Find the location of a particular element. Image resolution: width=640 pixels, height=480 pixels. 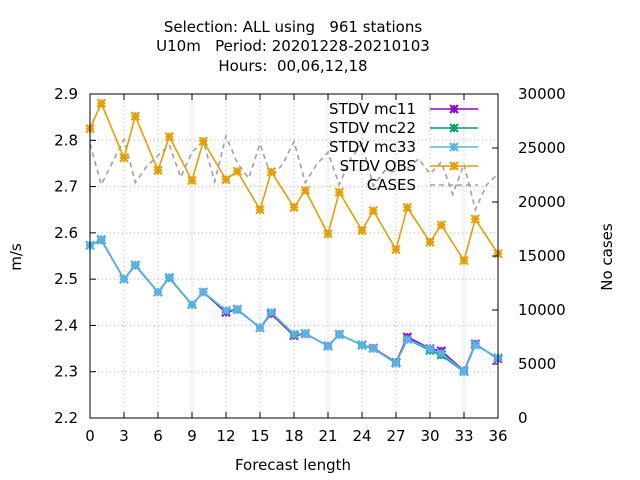

legend-item-stdv-mc11: STDV mc11 is located at coordinates (403, 109).